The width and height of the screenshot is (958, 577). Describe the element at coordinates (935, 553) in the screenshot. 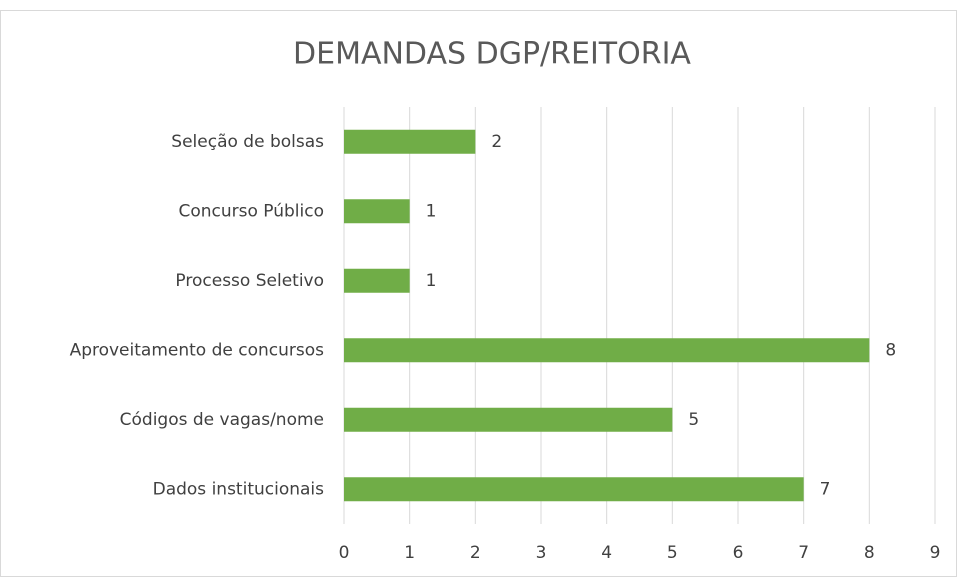

I see `x-tick-label: 9` at that location.